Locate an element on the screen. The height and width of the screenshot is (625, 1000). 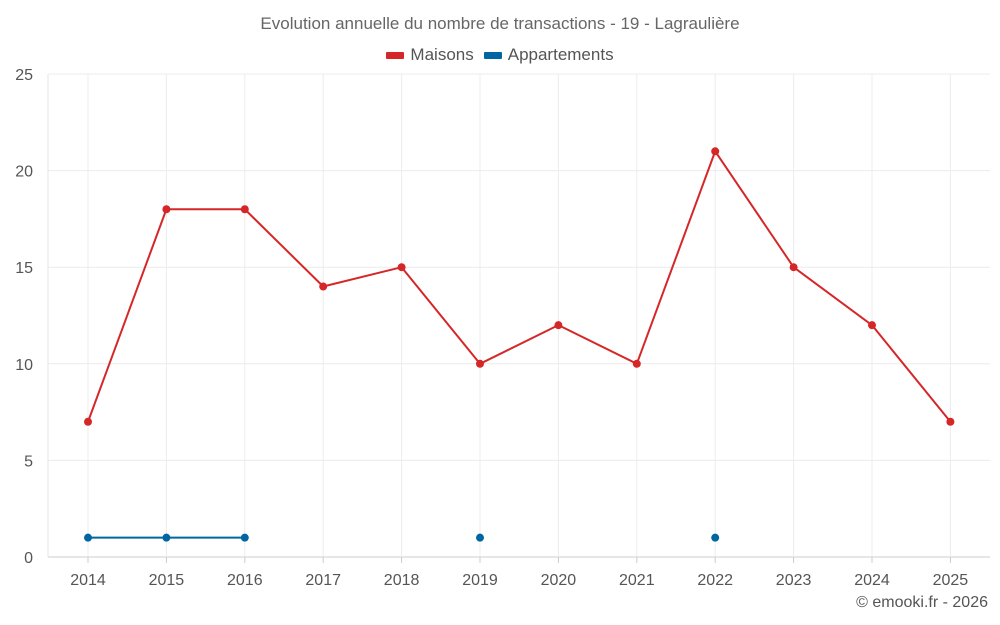
legend-item-appartements: Appartements is located at coordinates (548, 55).